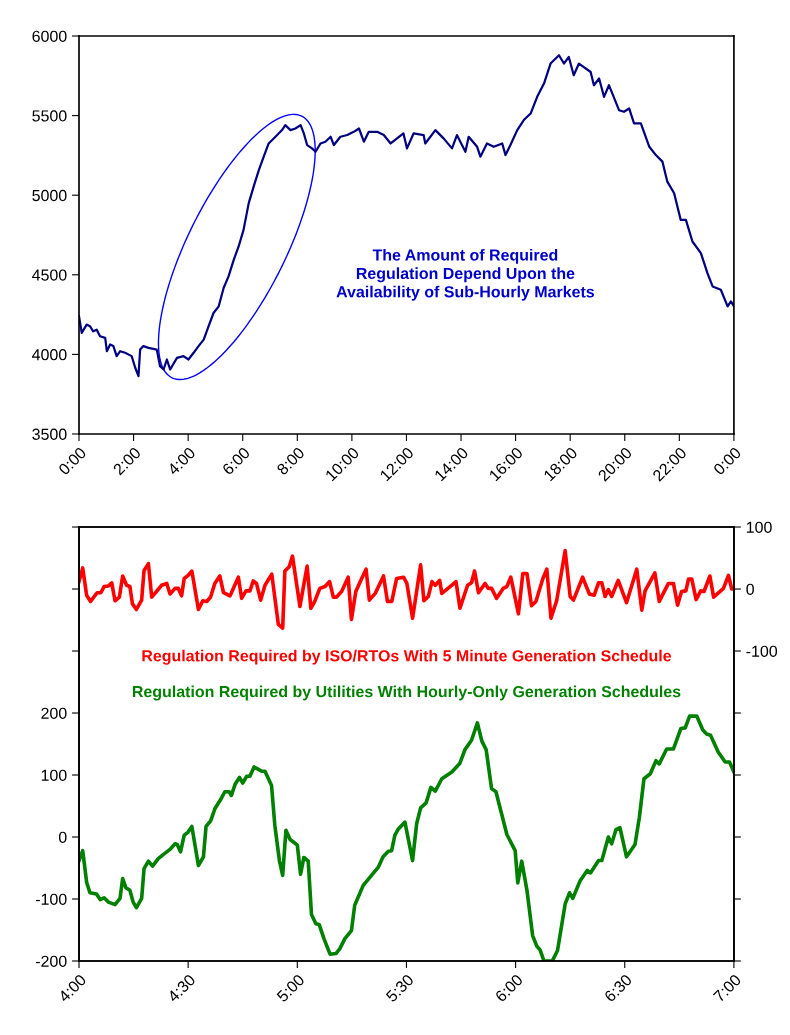 This screenshot has height=1035, width=790. Describe the element at coordinates (49, 195) in the screenshot. I see `y-tick-label: 5000` at that location.